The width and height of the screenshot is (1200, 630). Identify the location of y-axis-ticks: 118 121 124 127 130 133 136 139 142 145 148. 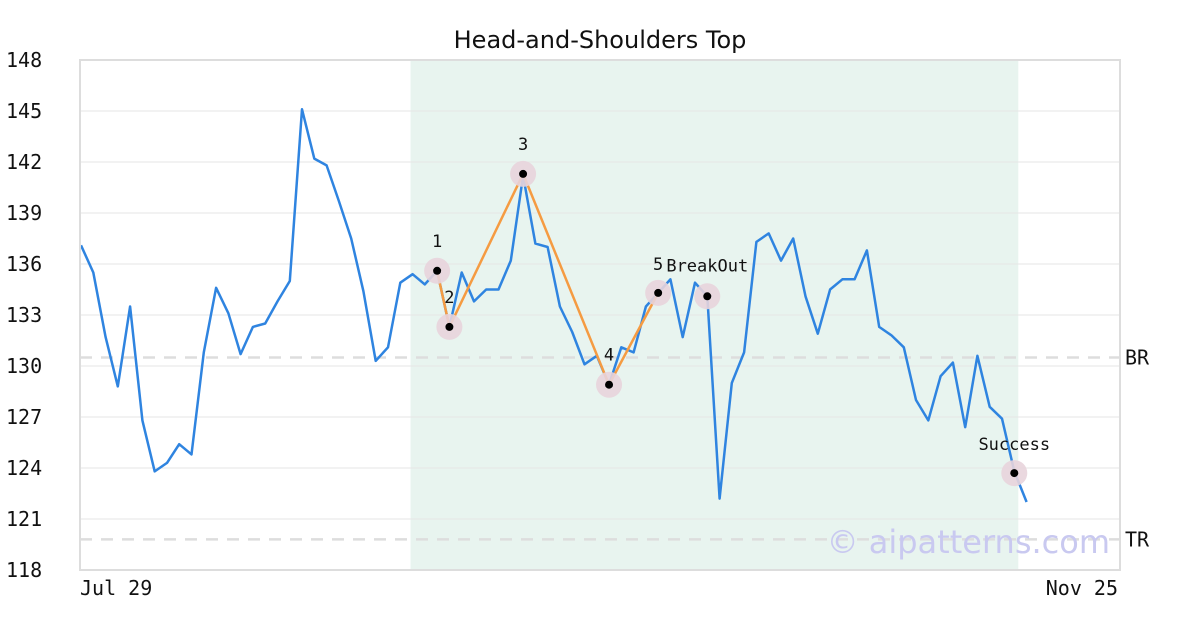
(24, 315).